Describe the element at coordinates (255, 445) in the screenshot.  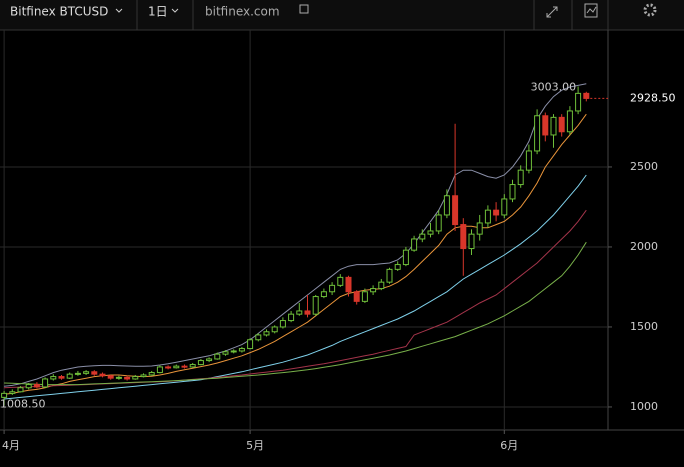
I see `x-tick-label: 5月` at that location.